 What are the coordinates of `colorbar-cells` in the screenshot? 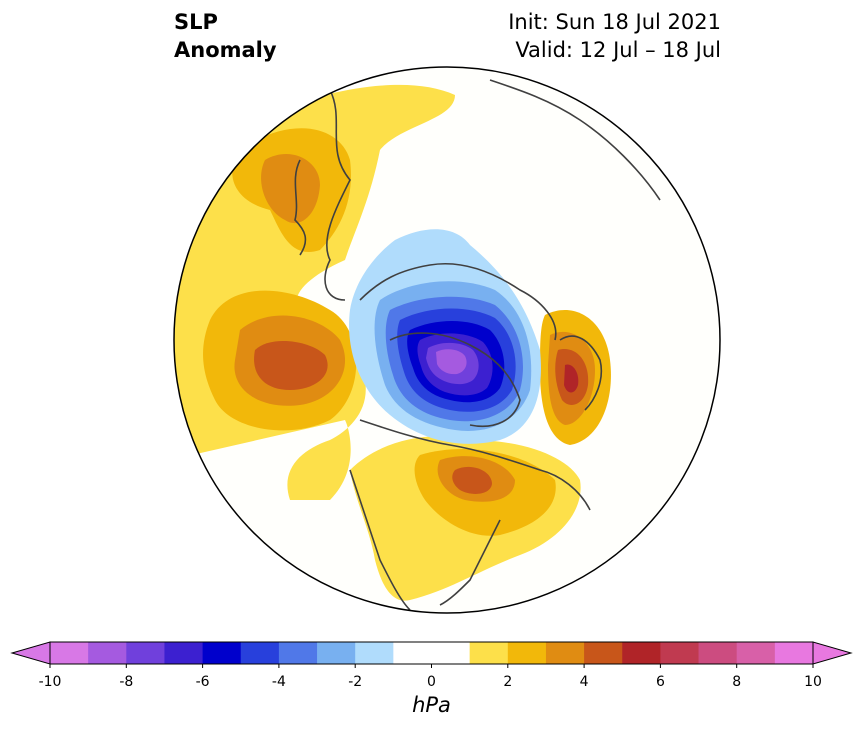 It's located at (431, 653).